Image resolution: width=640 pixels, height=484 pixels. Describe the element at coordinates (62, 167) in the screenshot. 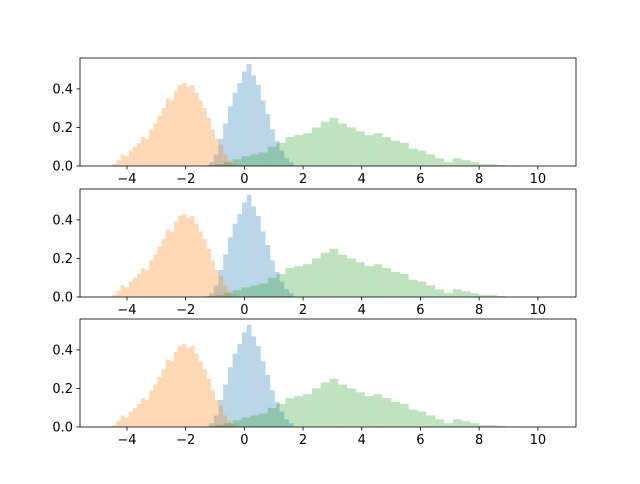

I see `y-tick-label: 0.0` at that location.